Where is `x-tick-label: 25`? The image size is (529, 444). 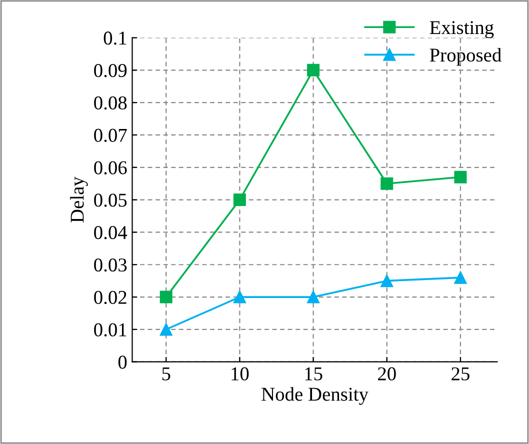
x-tick-label: 25 is located at coordinates (461, 373).